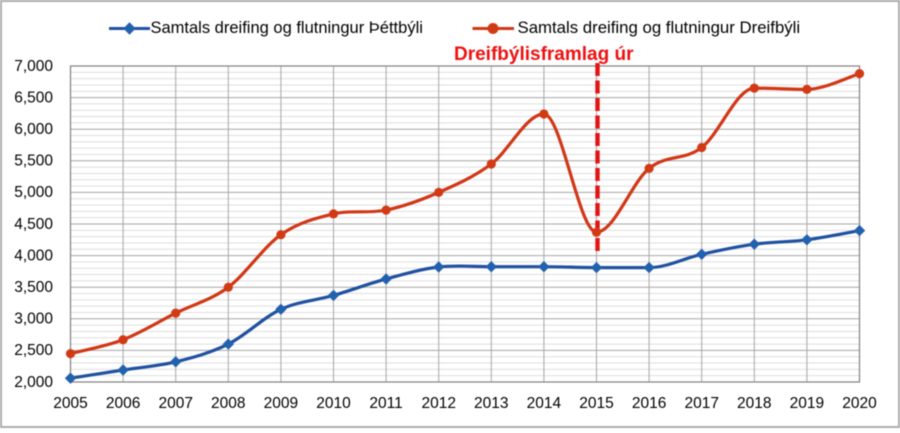 Image resolution: width=900 pixels, height=433 pixels. What do you see at coordinates (33, 66) in the screenshot?
I see `svg-text: 7,000` at bounding box center [33, 66].